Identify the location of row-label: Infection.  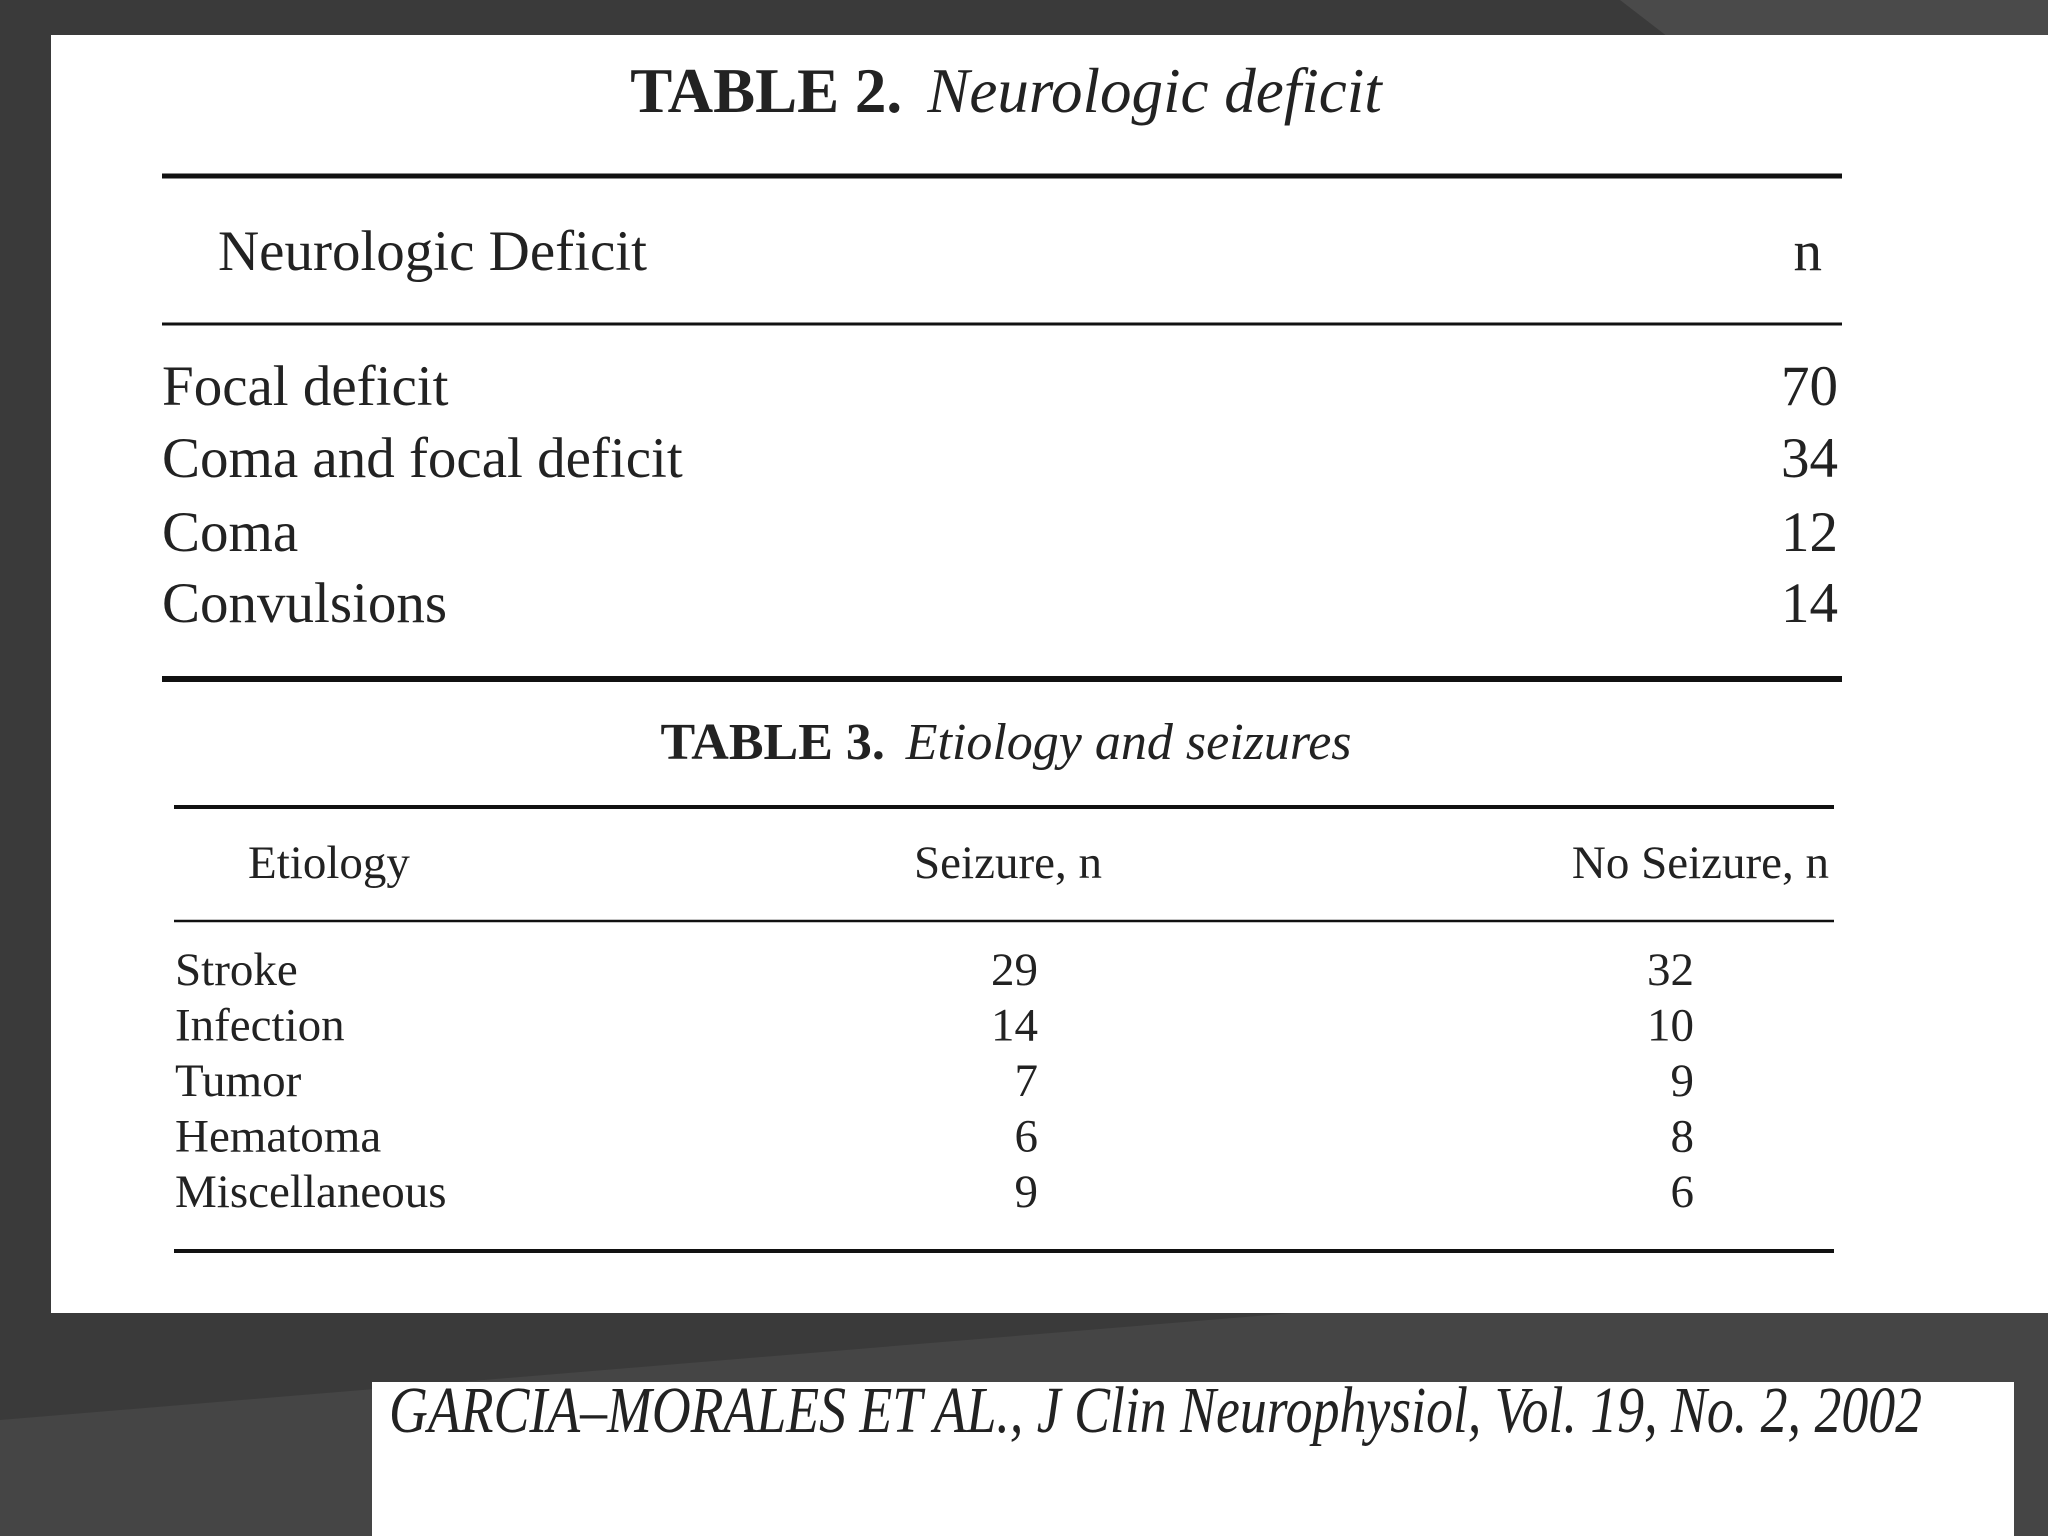
(260, 1025).